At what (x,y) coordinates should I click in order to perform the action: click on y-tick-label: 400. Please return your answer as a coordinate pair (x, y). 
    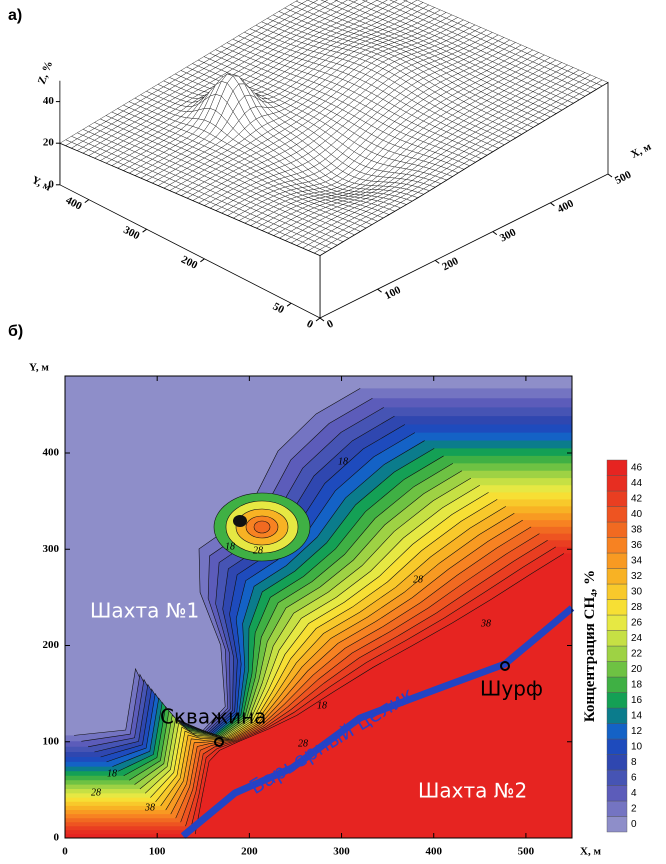
    Looking at the image, I should click on (51, 453).